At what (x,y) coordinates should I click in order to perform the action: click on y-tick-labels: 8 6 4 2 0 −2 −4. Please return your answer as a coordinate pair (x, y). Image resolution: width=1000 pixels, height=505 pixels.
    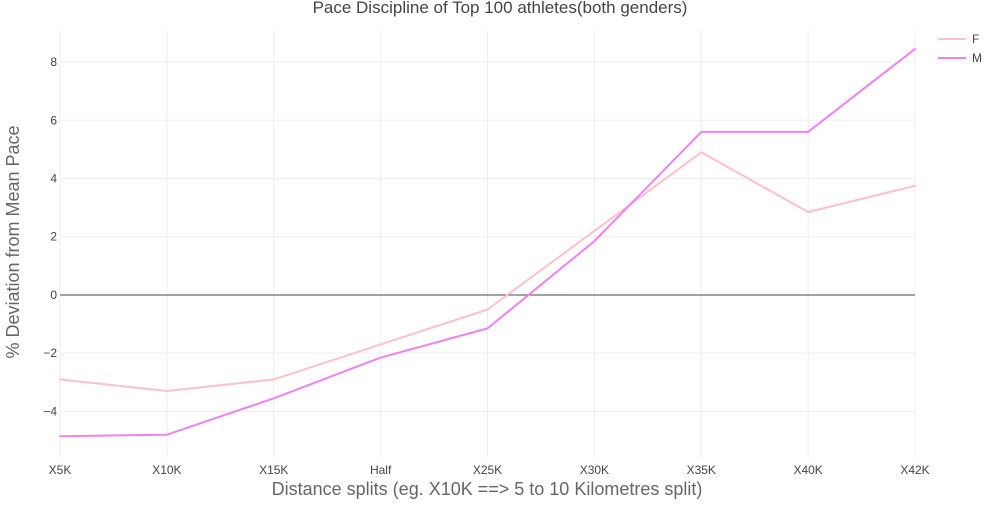
    Looking at the image, I should click on (50, 236).